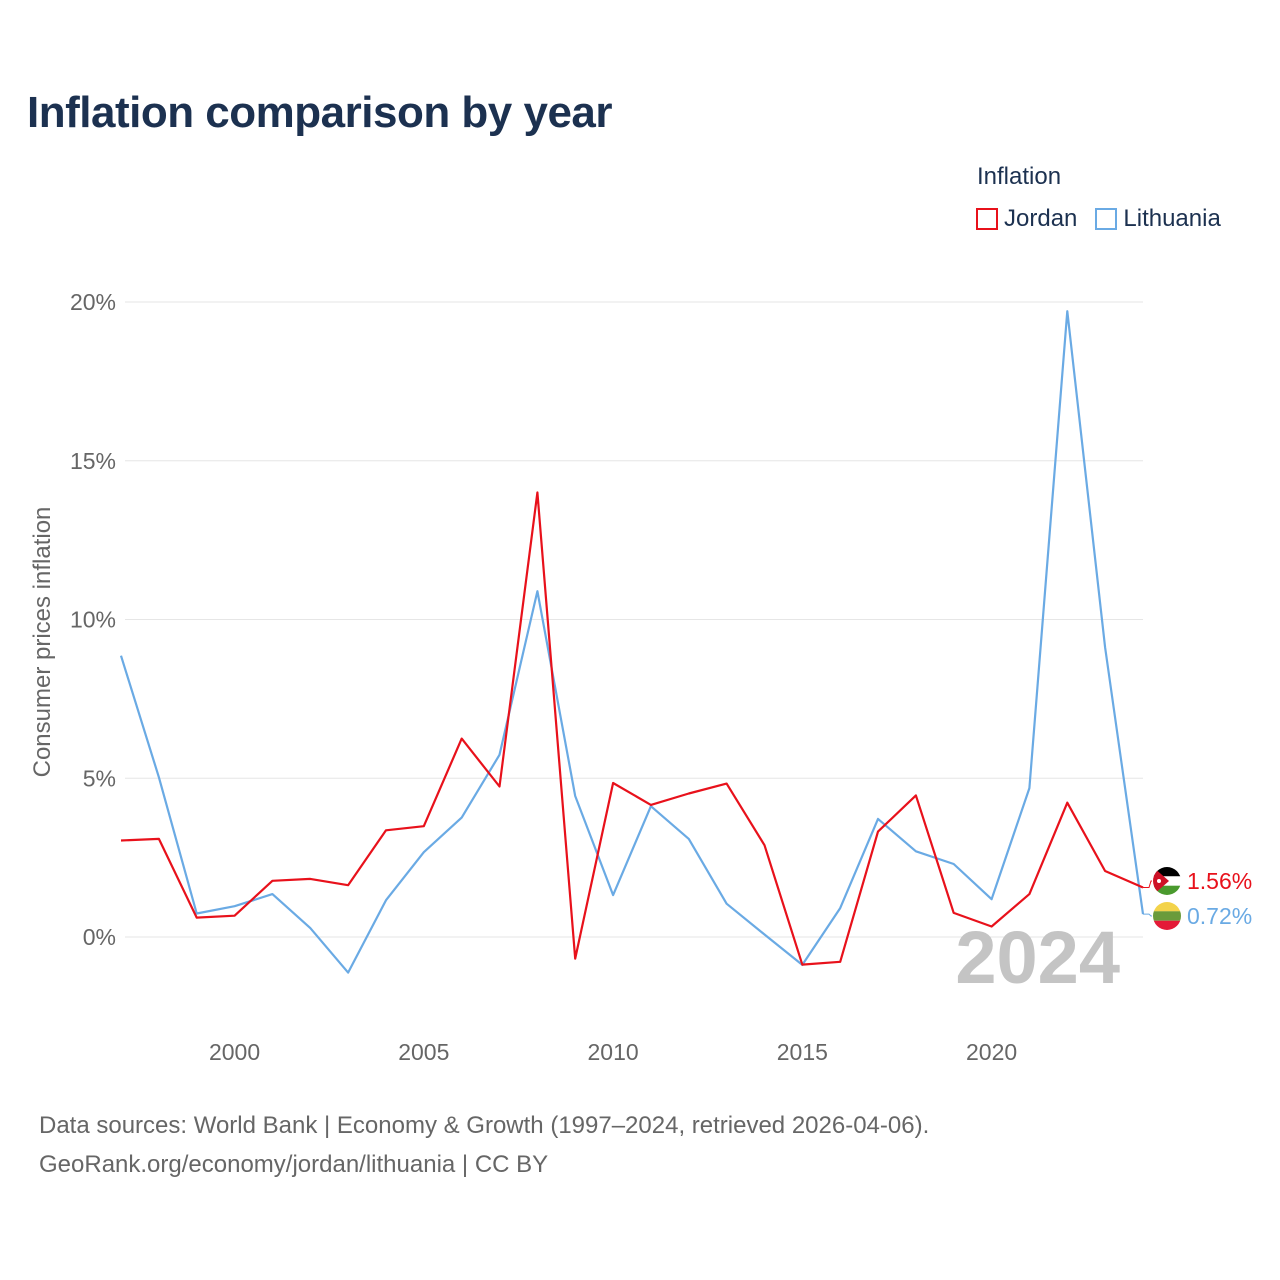 The width and height of the screenshot is (1280, 1280). I want to click on y-tick-label: 10%, so click(93, 620).